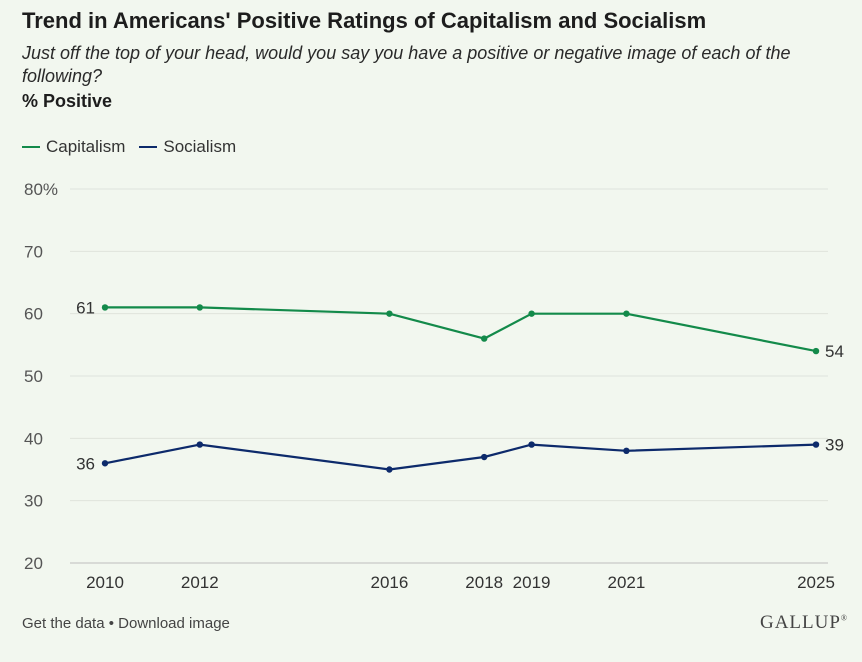 This screenshot has height=662, width=862. Describe the element at coordinates (199, 444) in the screenshot. I see `data-point-socialism-2012` at that location.